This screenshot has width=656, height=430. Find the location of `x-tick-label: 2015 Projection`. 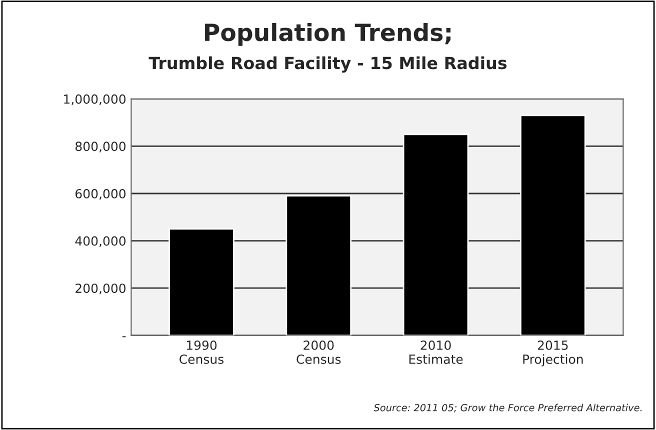

x-tick-label: 2015 Projection is located at coordinates (553, 353).